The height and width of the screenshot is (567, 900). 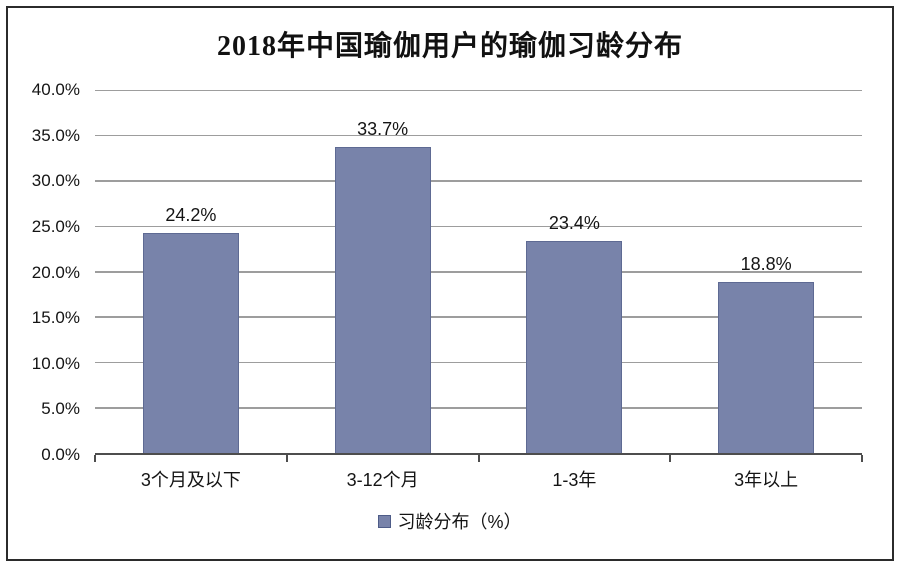 What do you see at coordinates (574, 480) in the screenshot?
I see `x-tick-label: 1-3年` at bounding box center [574, 480].